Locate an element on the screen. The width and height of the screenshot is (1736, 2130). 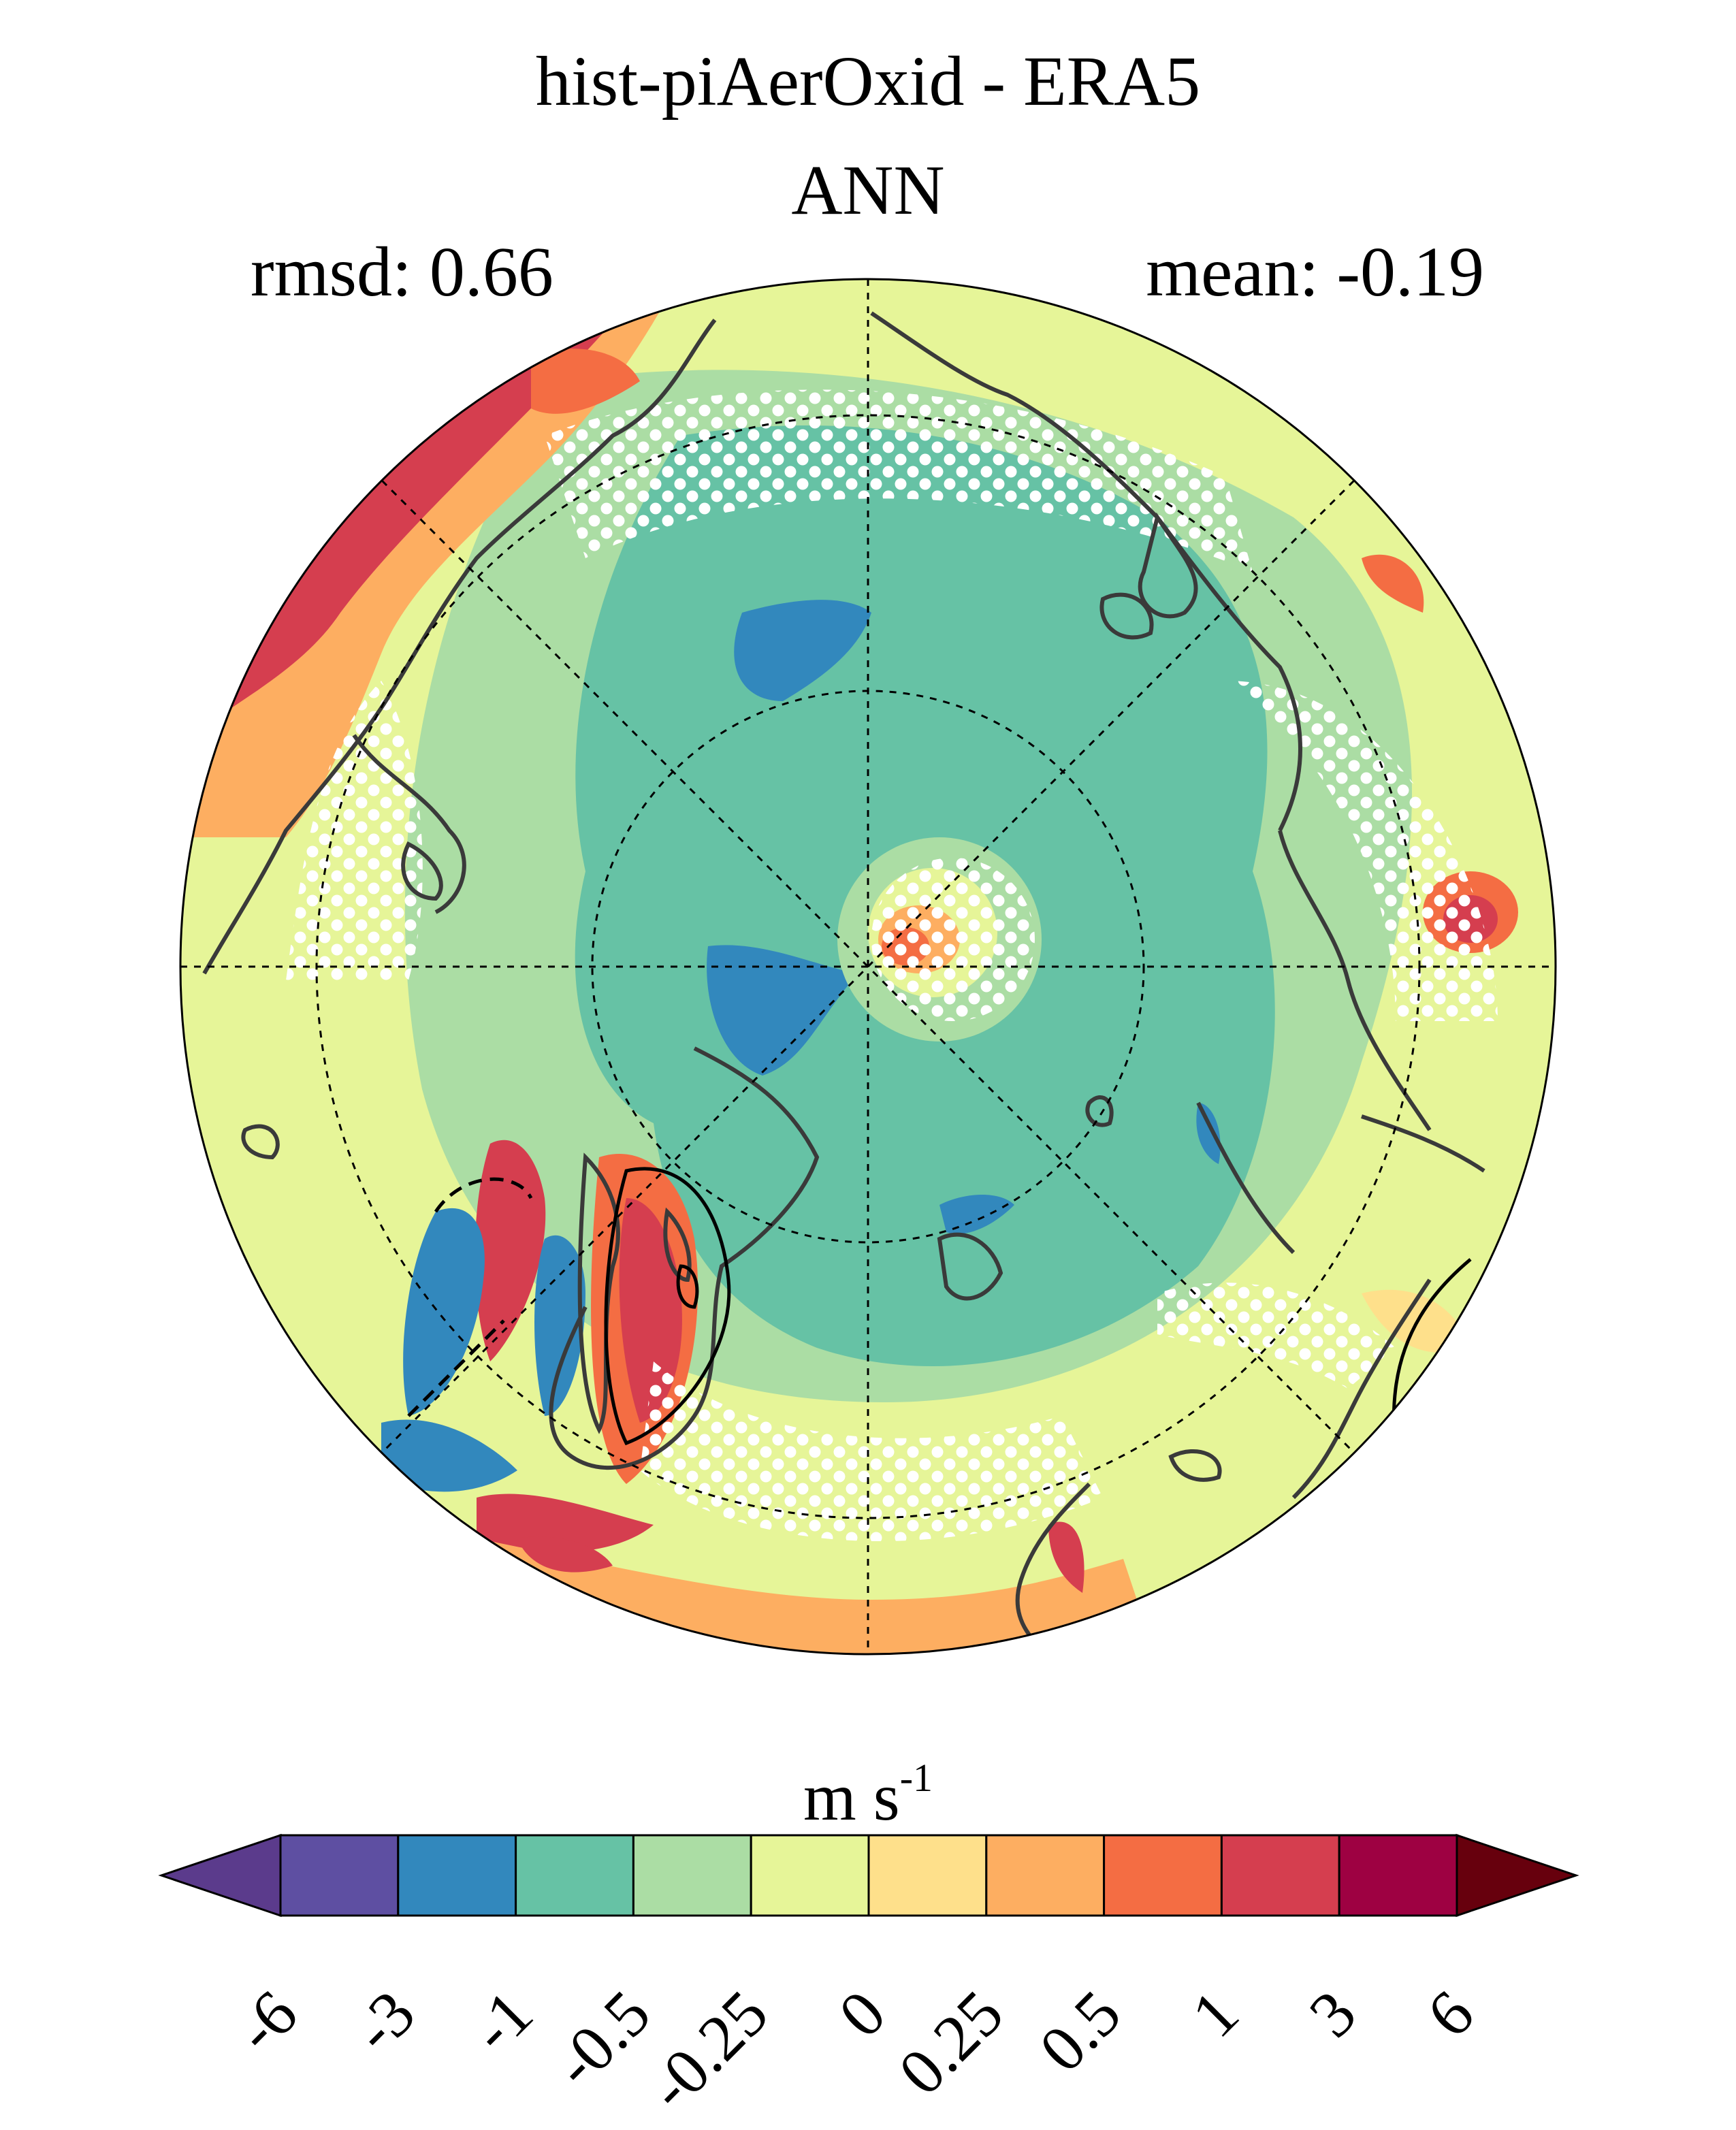
colorbar-tick-label: -3 is located at coordinates (383, 2021).